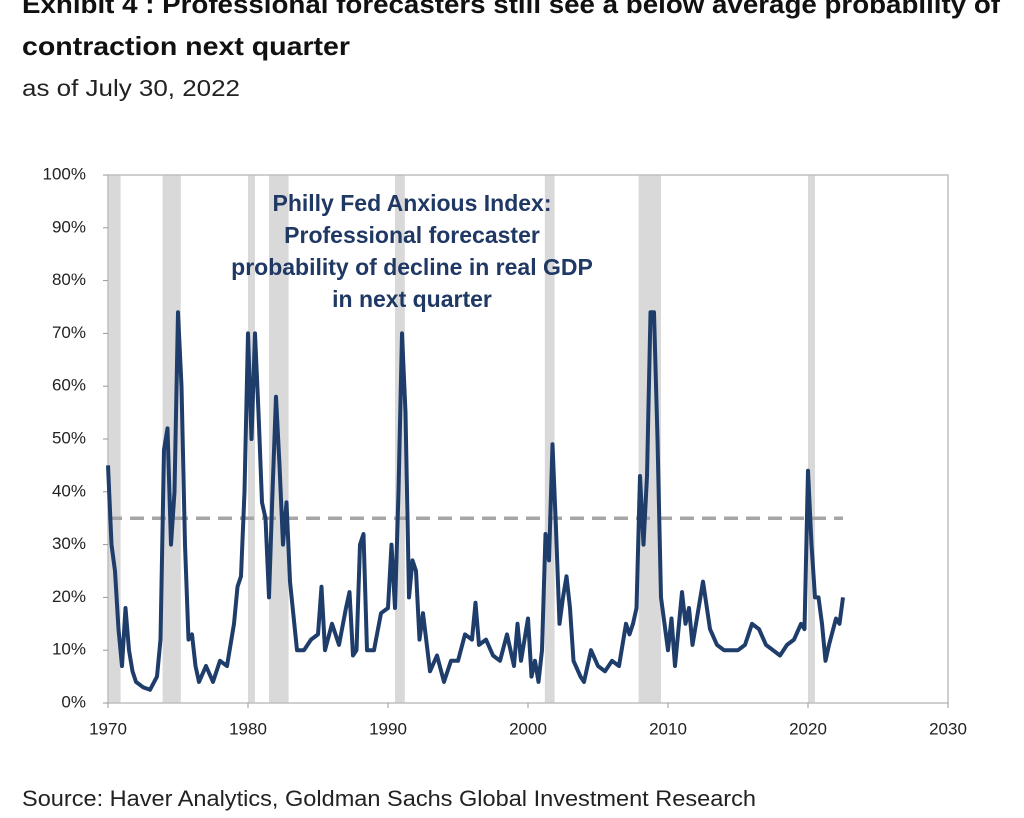 The width and height of the screenshot is (1024, 818). I want to click on y-tick-label: 10%, so click(69, 649).